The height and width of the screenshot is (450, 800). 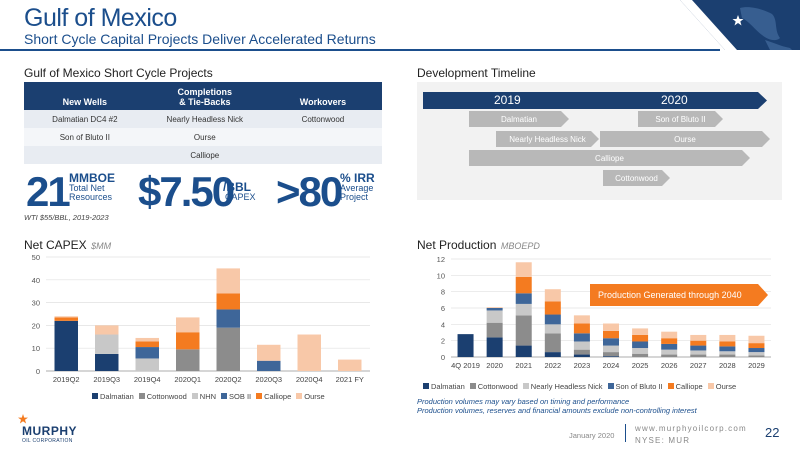 What do you see at coordinates (465, 365) in the screenshot?
I see `x-tick-label: 4Q 2019` at bounding box center [465, 365].